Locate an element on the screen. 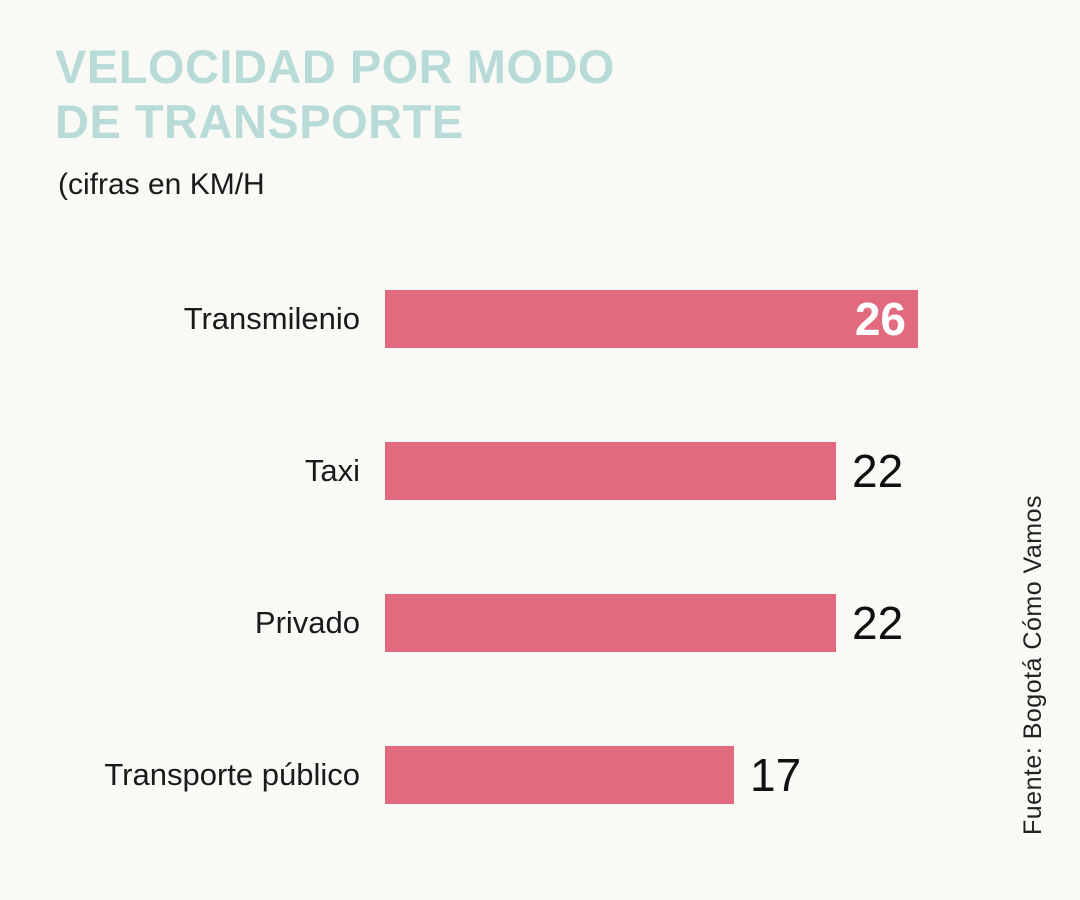 The width and height of the screenshot is (1080, 900). bar: 26 is located at coordinates (651, 319).